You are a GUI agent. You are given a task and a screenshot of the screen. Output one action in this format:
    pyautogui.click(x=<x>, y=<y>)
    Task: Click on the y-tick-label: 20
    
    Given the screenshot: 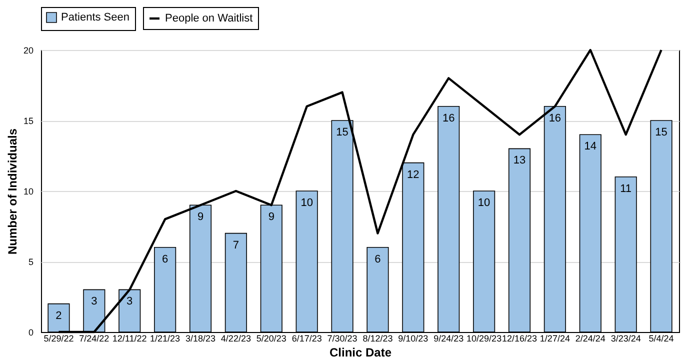 What is the action you would take?
    pyautogui.click(x=28, y=51)
    